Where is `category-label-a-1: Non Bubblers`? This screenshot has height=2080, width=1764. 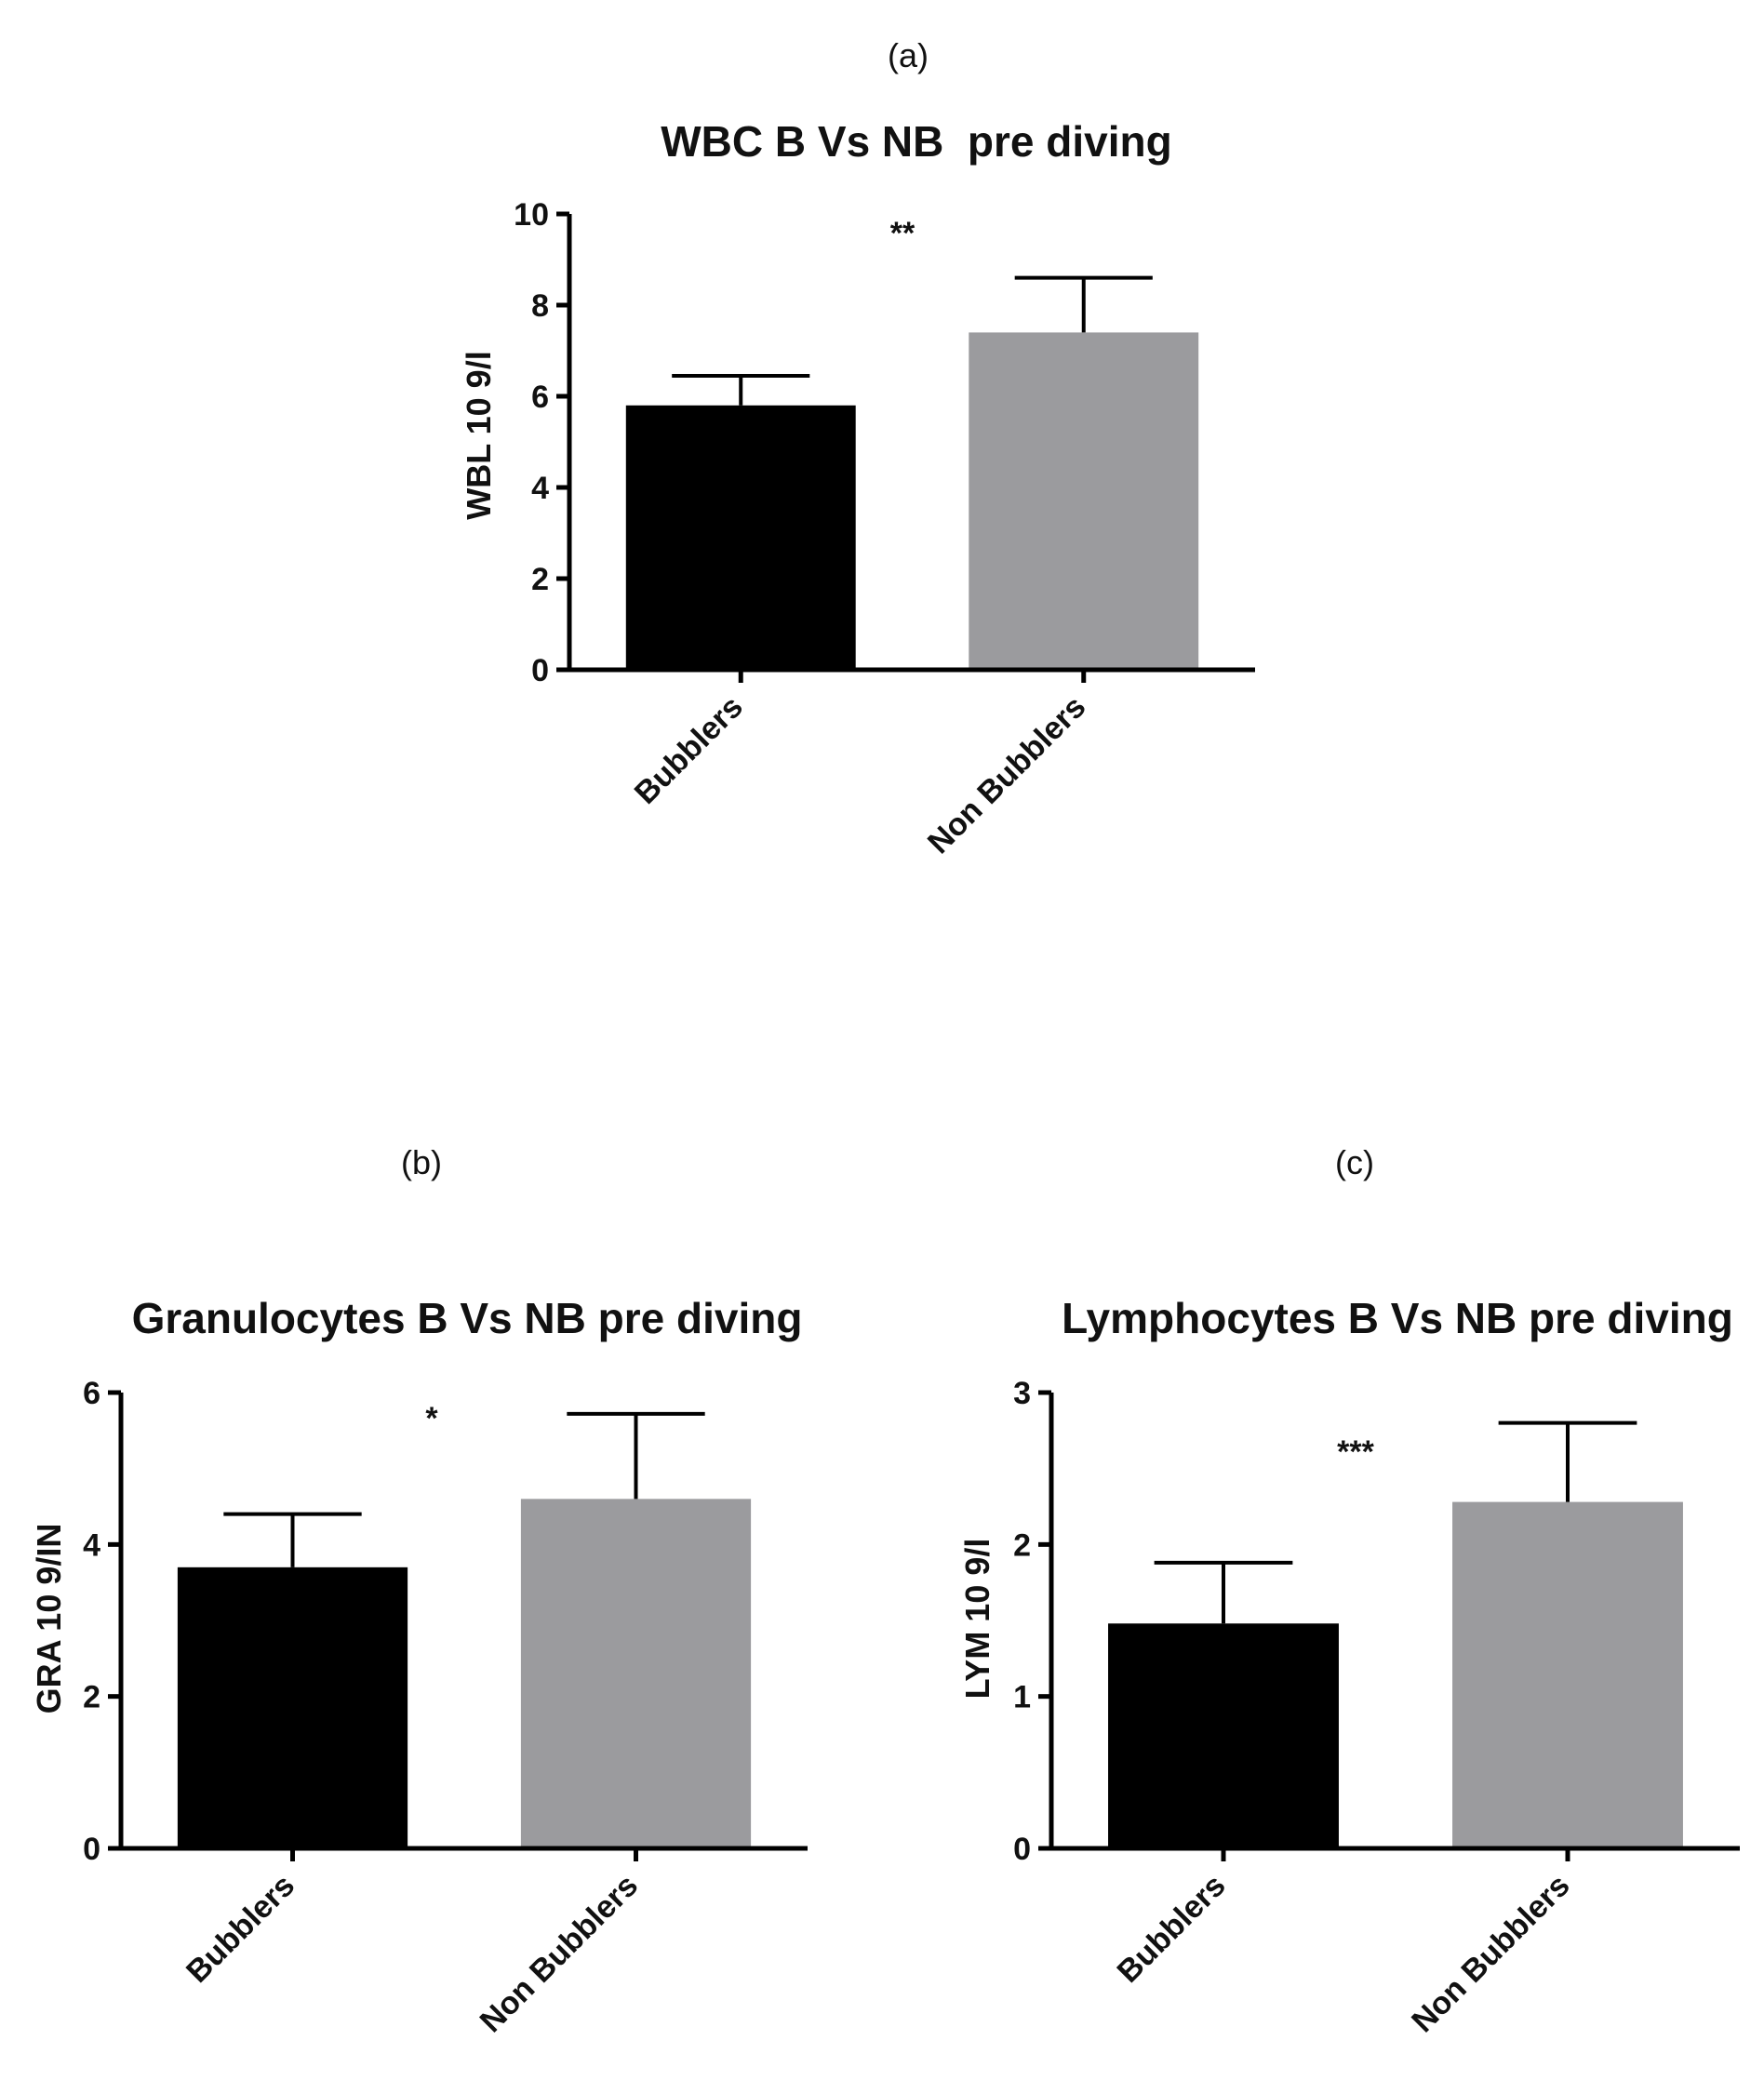
category-label-a-1: Non Bubblers is located at coordinates (1006, 774).